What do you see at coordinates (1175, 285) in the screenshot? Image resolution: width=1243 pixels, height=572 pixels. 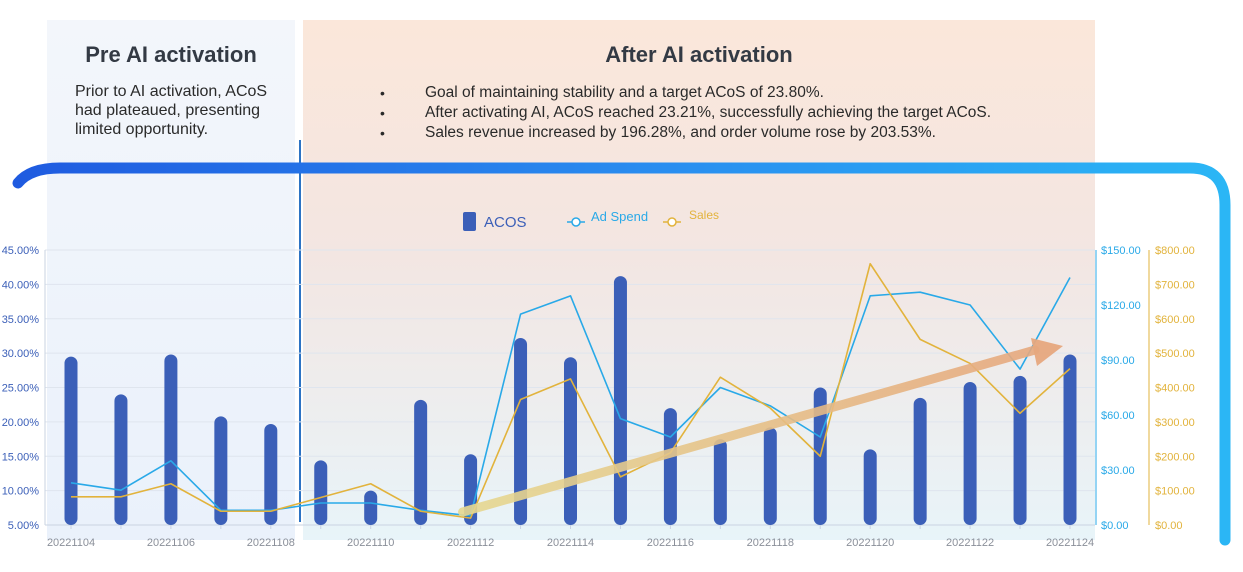 I see `right-axis-tick: $700.00` at bounding box center [1175, 285].